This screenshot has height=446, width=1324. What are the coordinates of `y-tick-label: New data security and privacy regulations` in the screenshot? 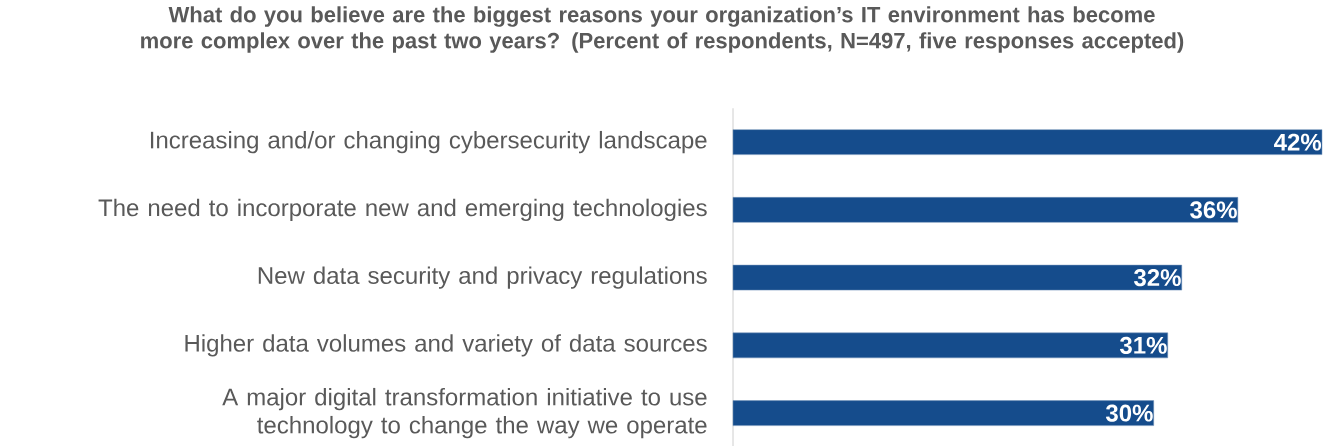 It's located at (482, 277).